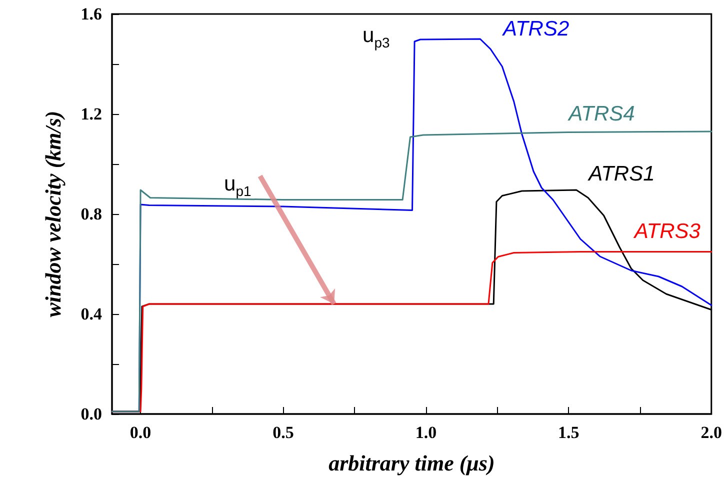 The width and height of the screenshot is (725, 489). I want to click on y-tick-label: 0.0, so click(91, 414).